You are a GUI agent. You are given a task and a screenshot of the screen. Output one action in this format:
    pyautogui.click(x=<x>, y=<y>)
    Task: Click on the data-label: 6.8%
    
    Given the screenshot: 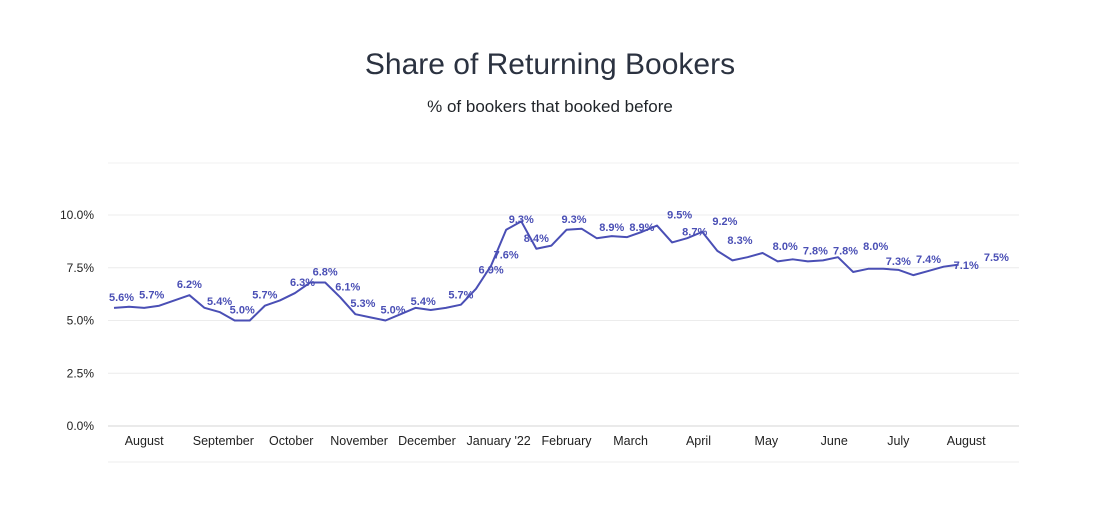 What is the action you would take?
    pyautogui.click(x=325, y=273)
    